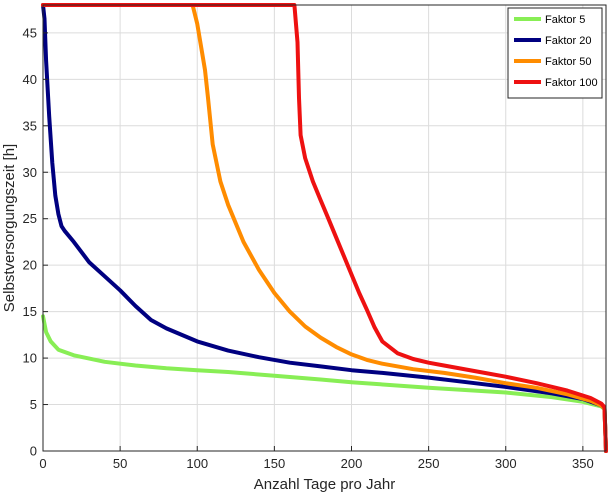 This screenshot has height=500, width=612. What do you see at coordinates (9, 228) in the screenshot?
I see `y-axis-label: Selbstversorgungszeit [h]` at bounding box center [9, 228].